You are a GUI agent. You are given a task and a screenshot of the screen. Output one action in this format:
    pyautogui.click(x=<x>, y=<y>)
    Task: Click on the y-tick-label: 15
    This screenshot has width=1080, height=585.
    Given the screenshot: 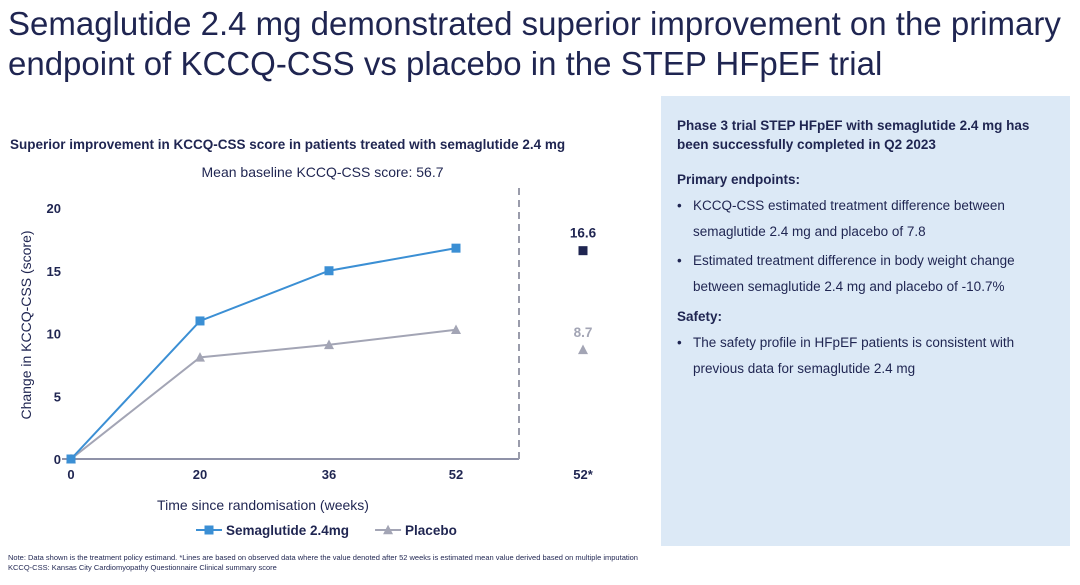 What is the action you would take?
    pyautogui.click(x=54, y=271)
    